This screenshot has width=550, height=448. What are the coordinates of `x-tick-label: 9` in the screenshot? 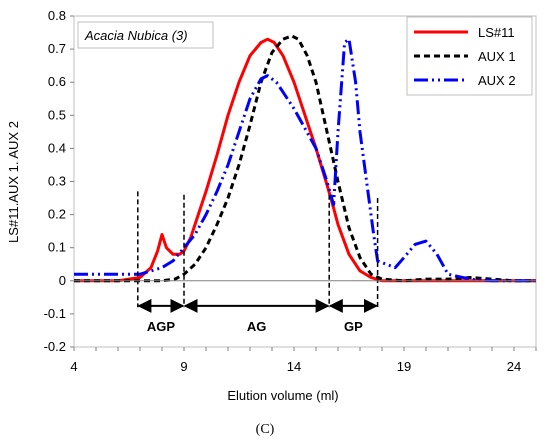 It's located at (183, 366).